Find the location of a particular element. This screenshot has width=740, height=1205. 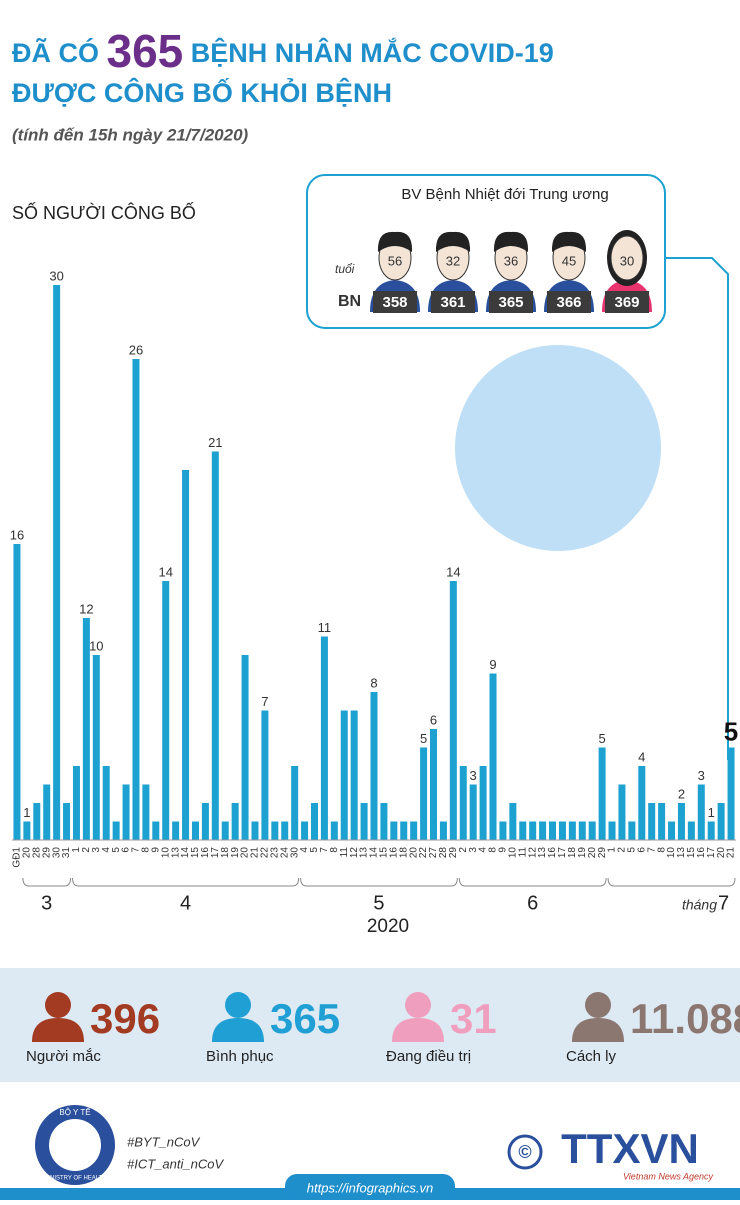

x-tick-label: 15 is located at coordinates (691, 853).